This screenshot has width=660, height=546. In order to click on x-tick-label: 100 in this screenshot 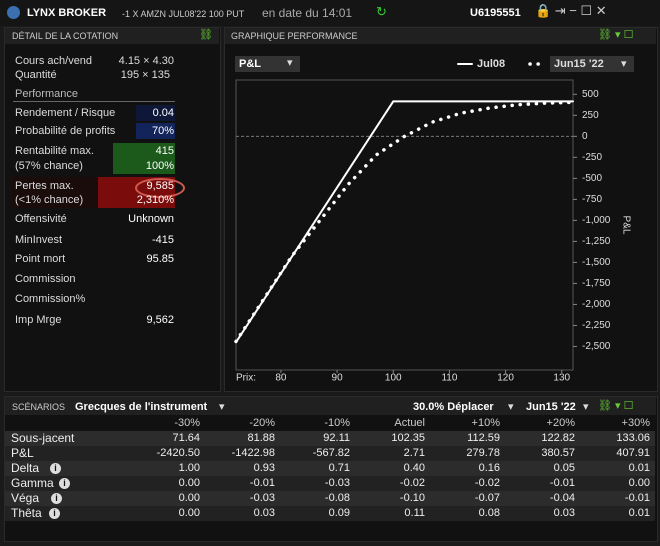, I will do `click(393, 378)`.